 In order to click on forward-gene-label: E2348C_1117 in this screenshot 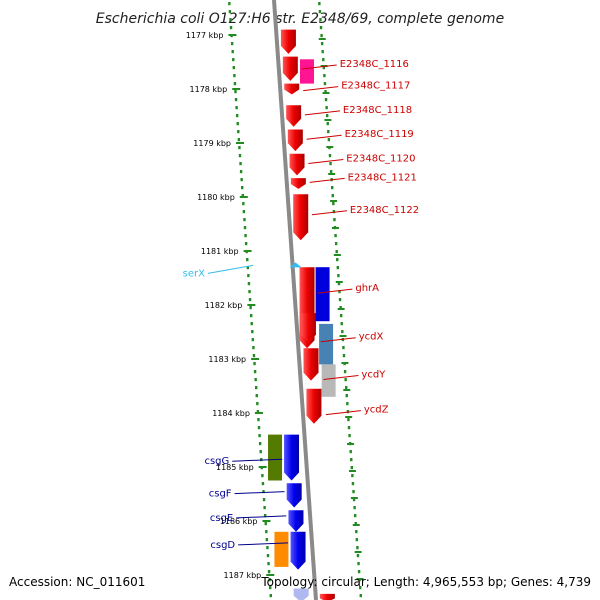, I will do `click(375, 86)`.